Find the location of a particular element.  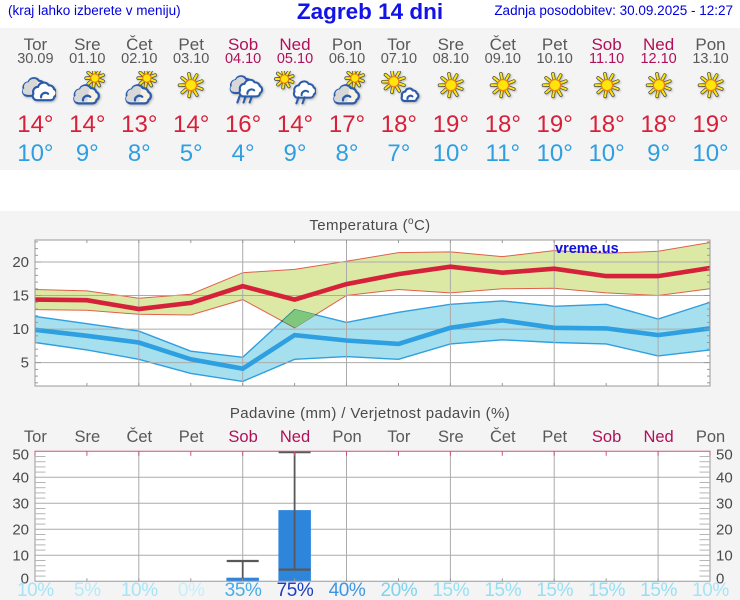

svg-text: 15 is located at coordinates (20, 296).